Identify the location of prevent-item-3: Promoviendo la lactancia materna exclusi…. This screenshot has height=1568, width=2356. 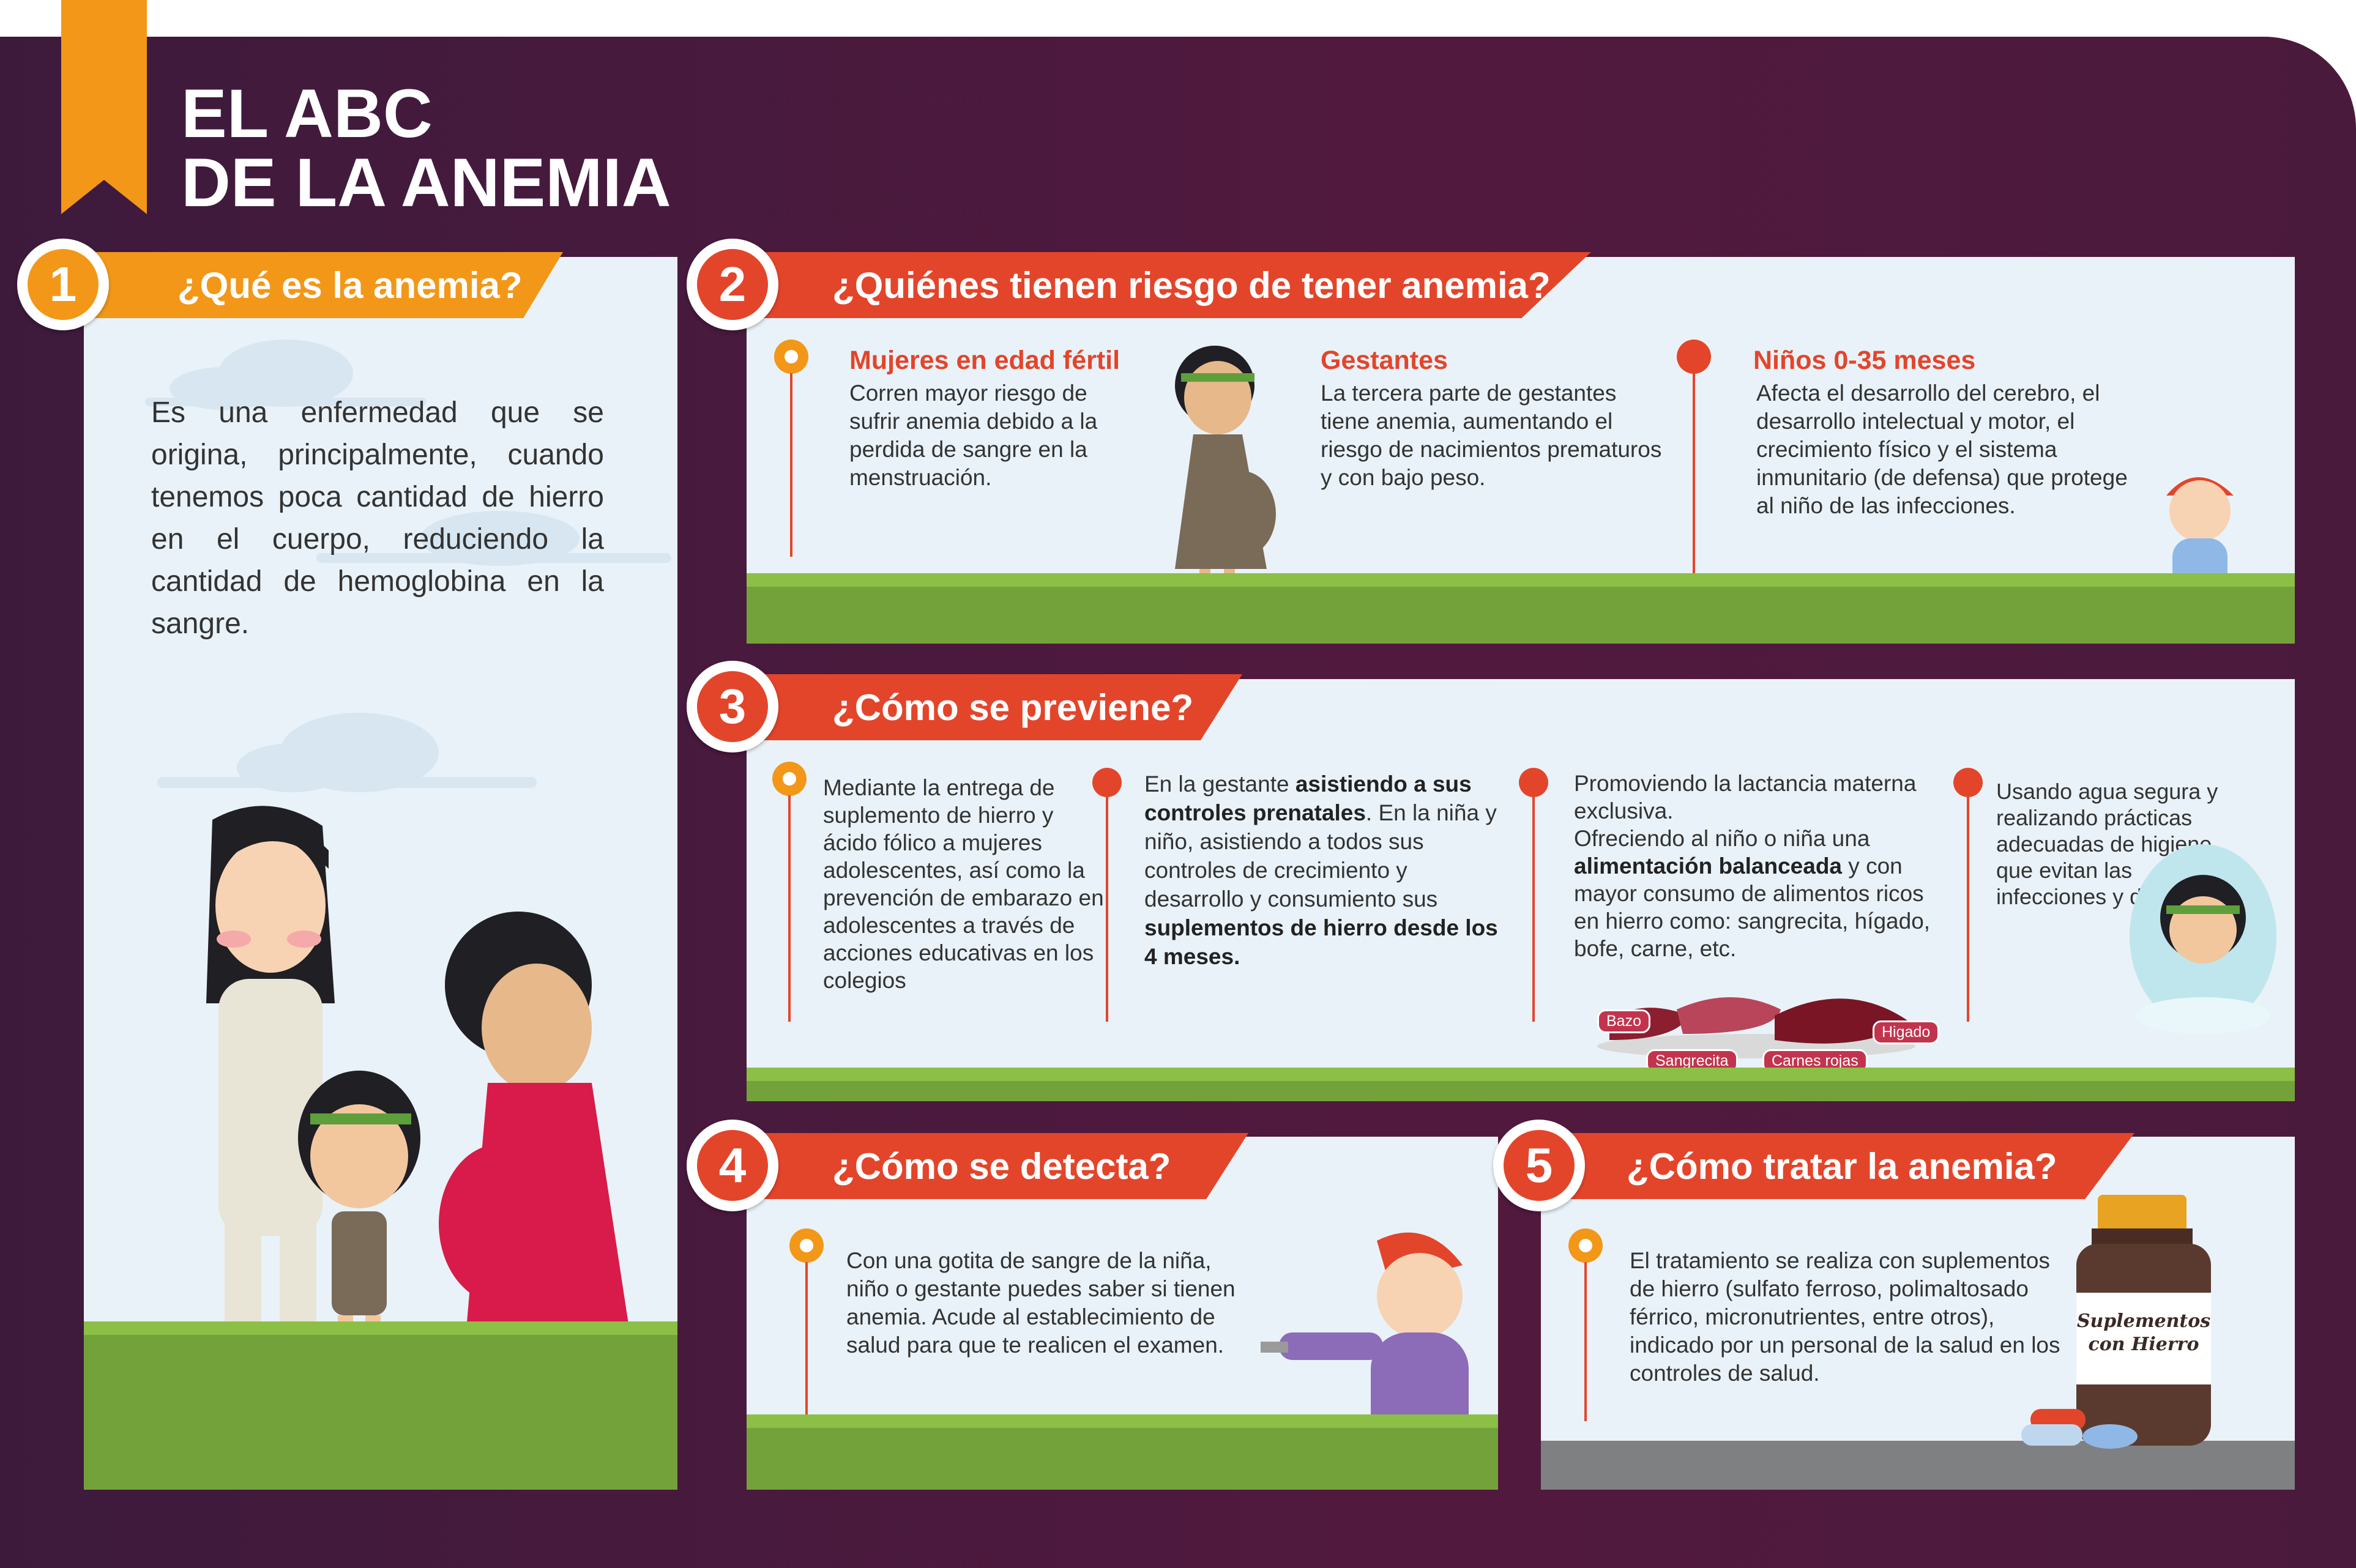
(1752, 866).